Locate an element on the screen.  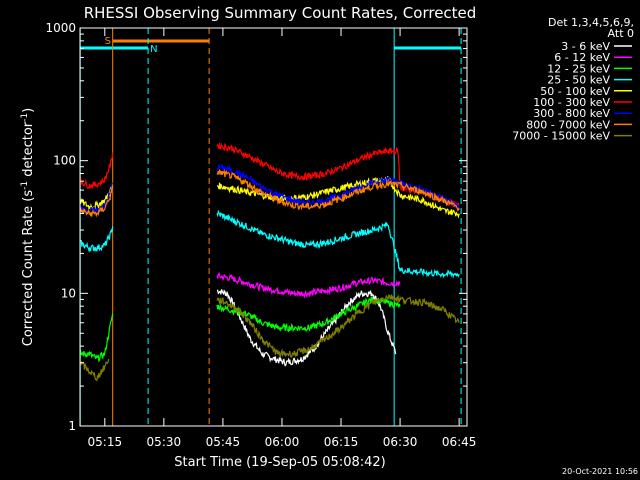
x-tick-label-7: 06:45 is located at coordinates (459, 442).